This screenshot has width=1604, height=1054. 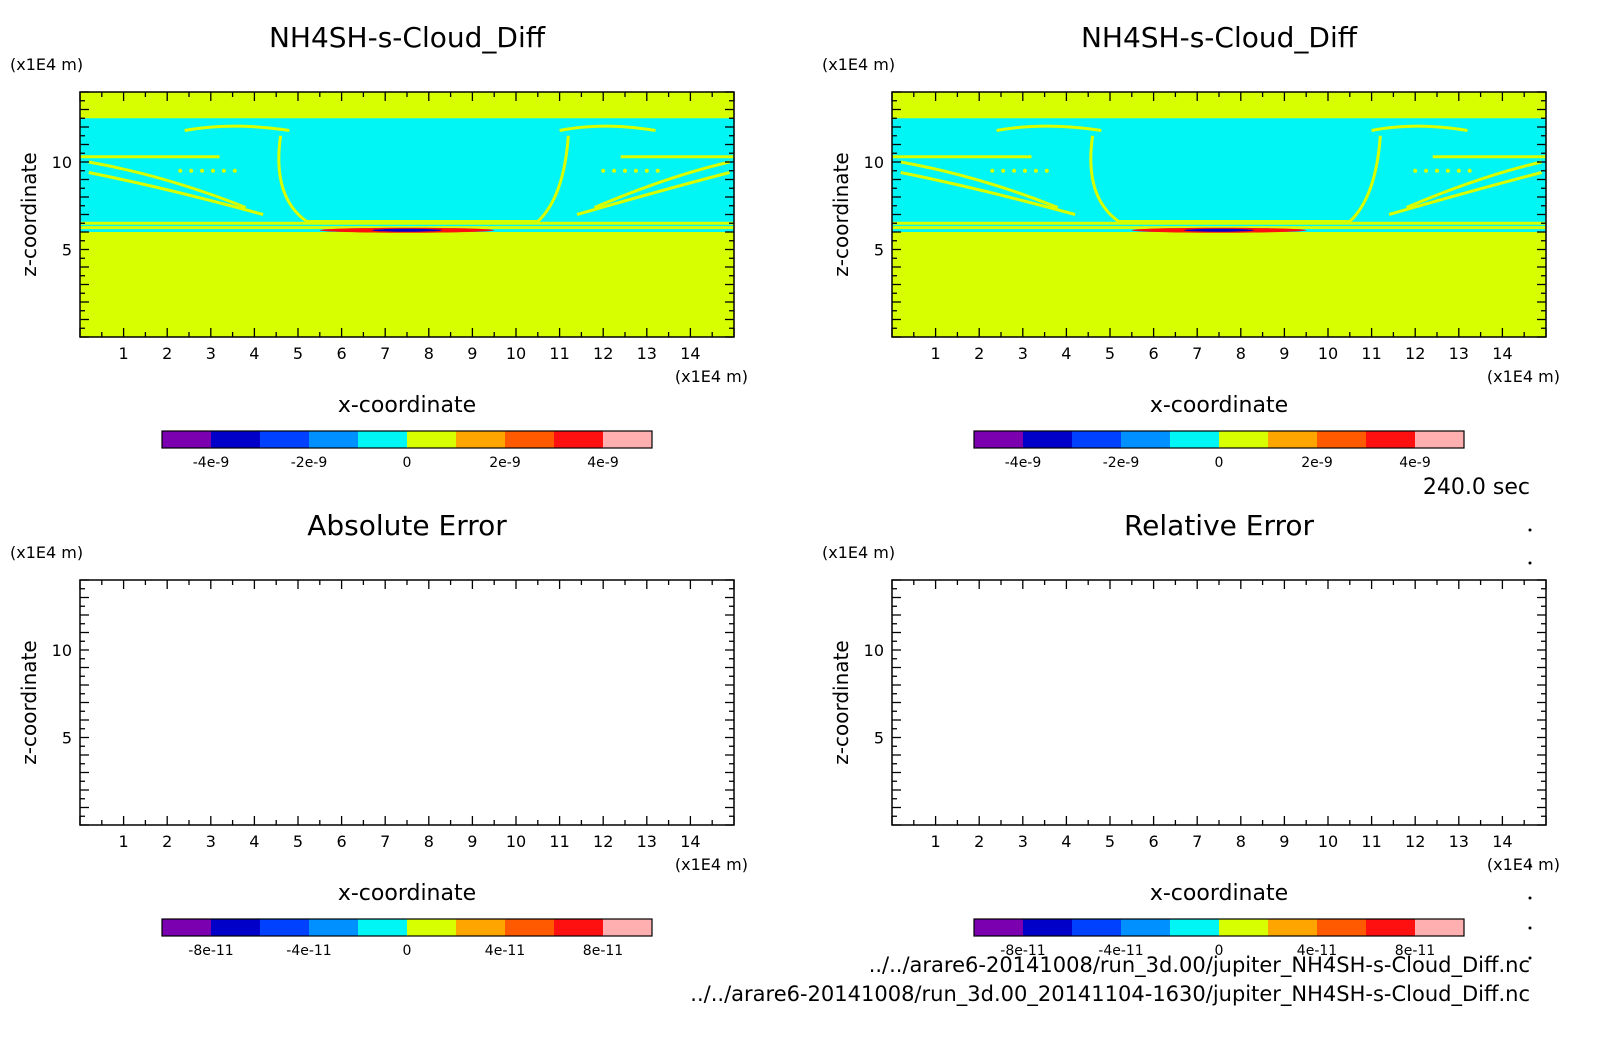 I want to click on x-tick-label: 5, so click(x=1110, y=353).